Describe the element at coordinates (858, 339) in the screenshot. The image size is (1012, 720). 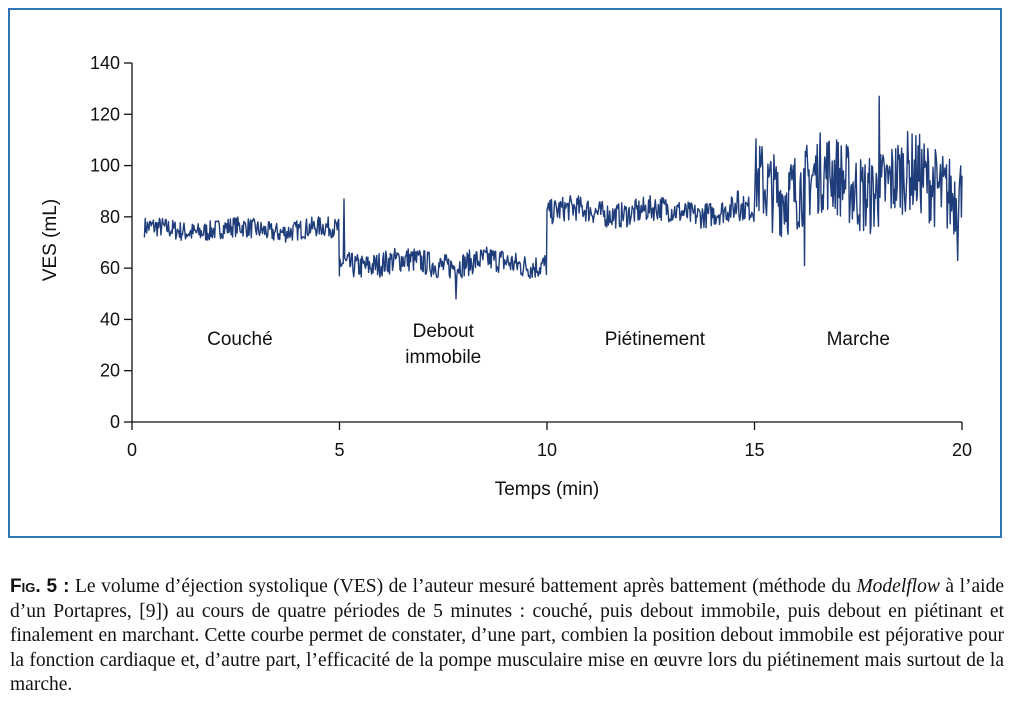
I see `period-label: Marche` at that location.